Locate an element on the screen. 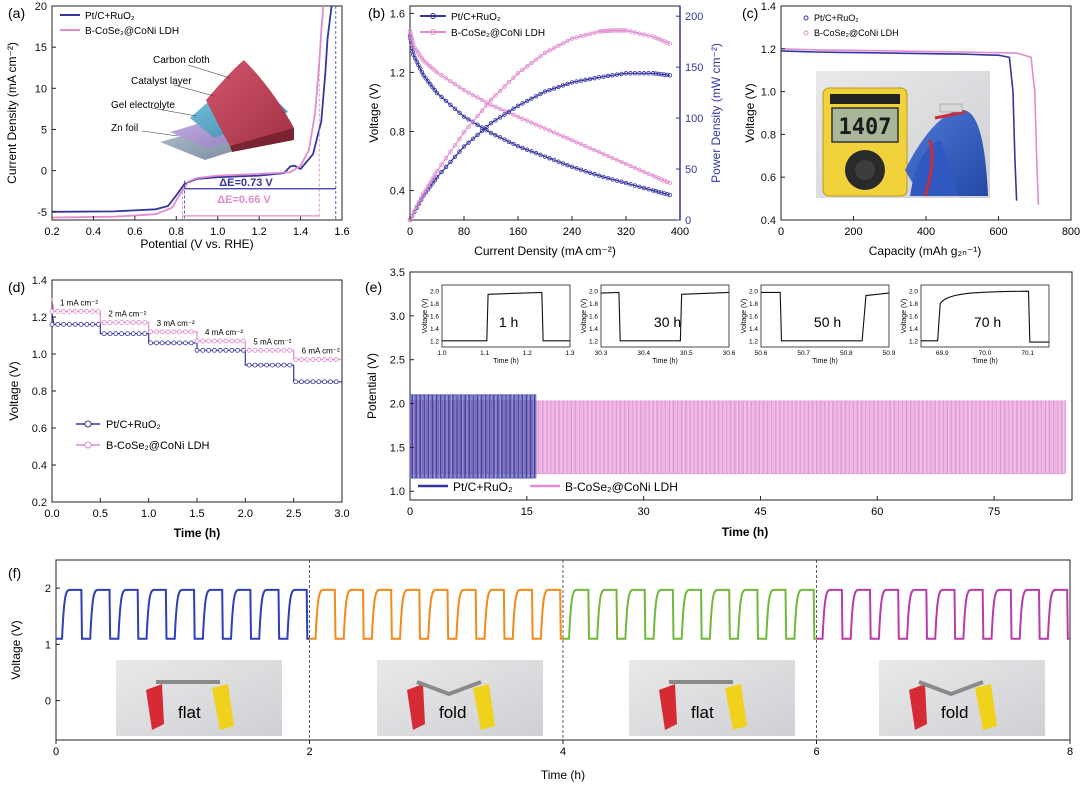  y-axis-a-tick-label: 15 is located at coordinates (41, 48).